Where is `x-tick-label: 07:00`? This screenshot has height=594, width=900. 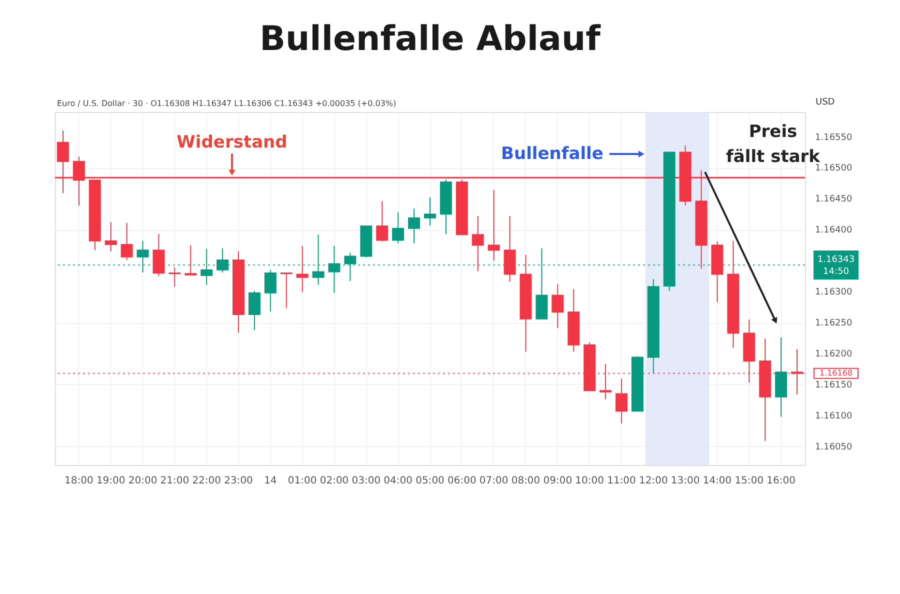 x-tick-label: 07:00 is located at coordinates (493, 481).